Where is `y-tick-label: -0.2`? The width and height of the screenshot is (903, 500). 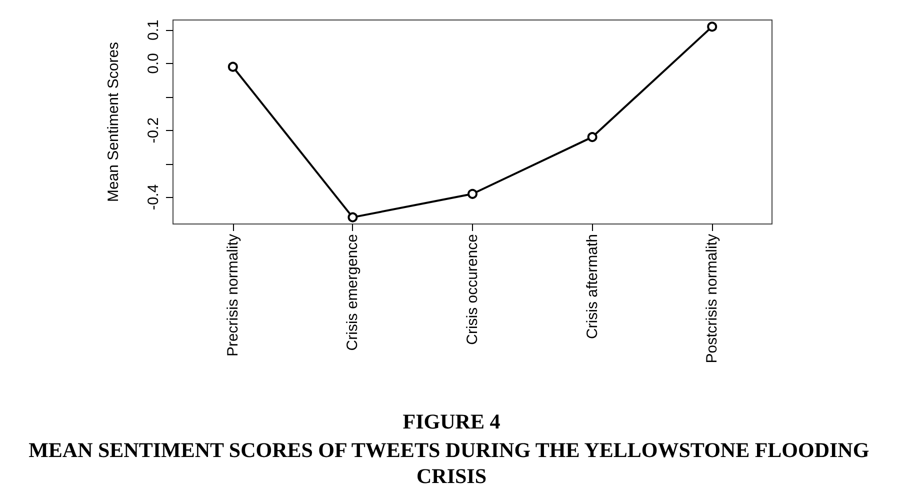
y-tick-label: -0.2 is located at coordinates (153, 130).